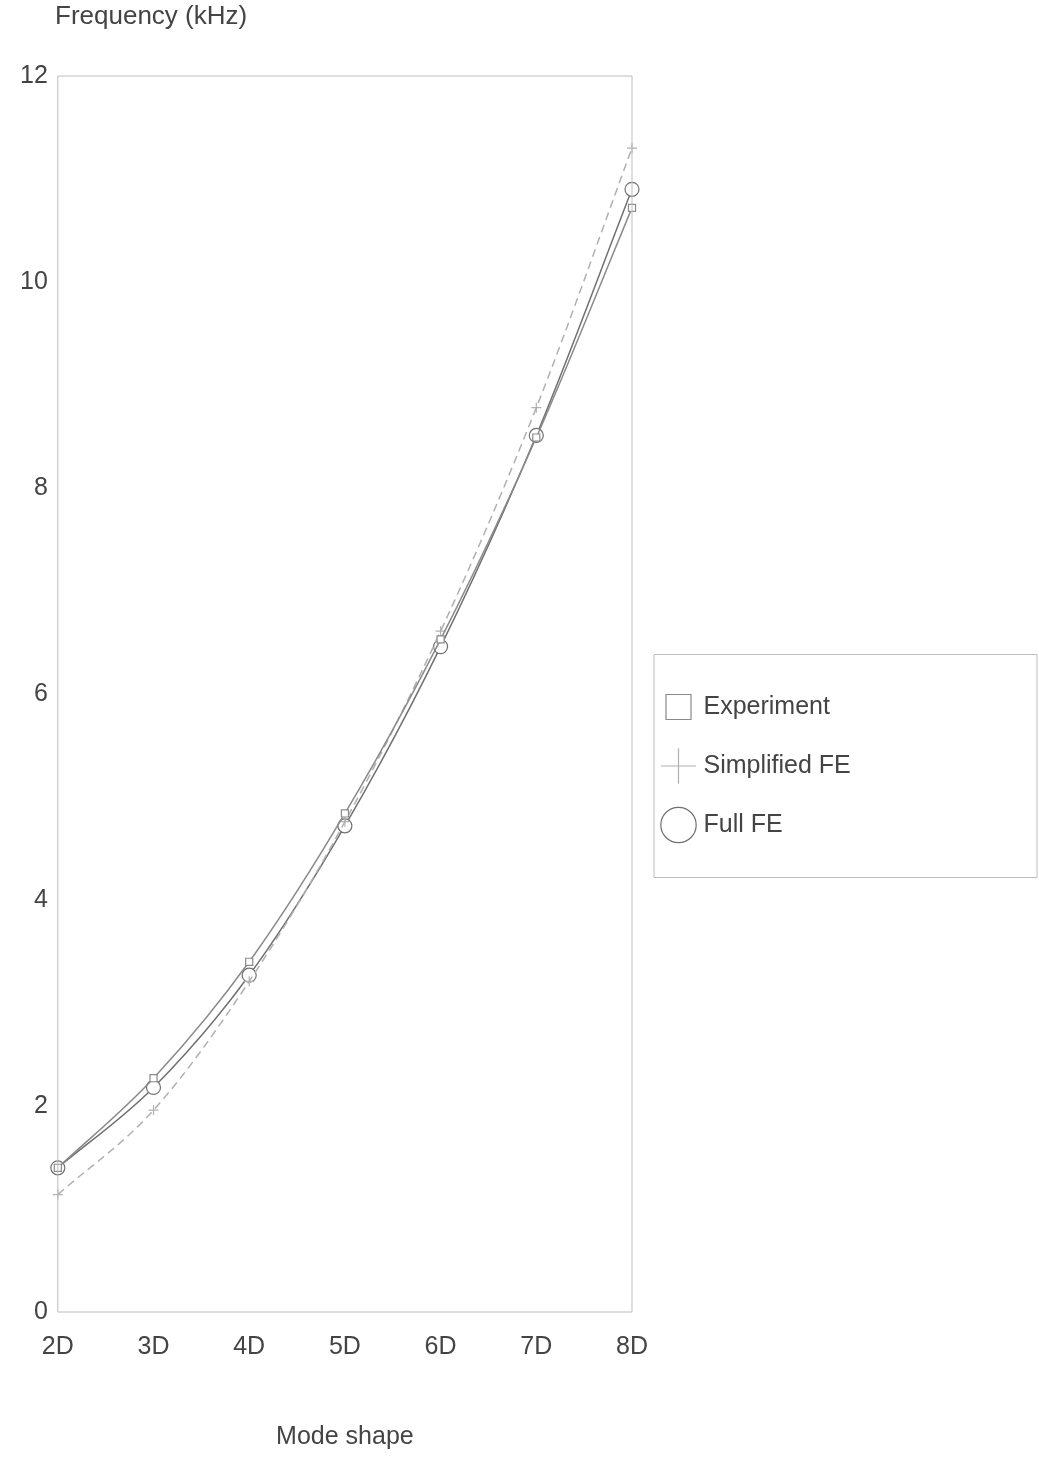  I want to click on legend-label: Full FE, so click(743, 822).